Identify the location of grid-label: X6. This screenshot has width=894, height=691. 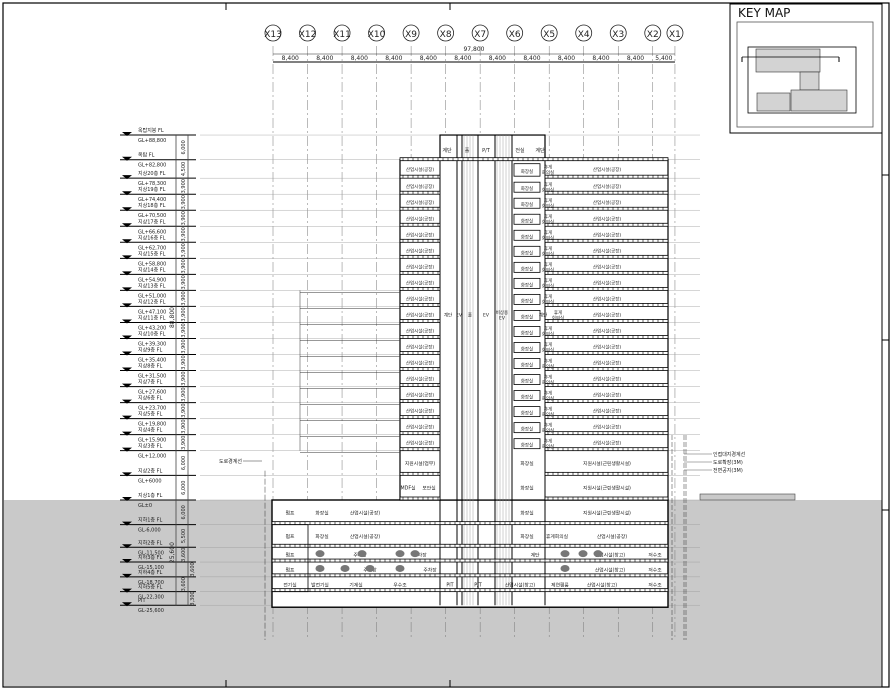
(515, 35).